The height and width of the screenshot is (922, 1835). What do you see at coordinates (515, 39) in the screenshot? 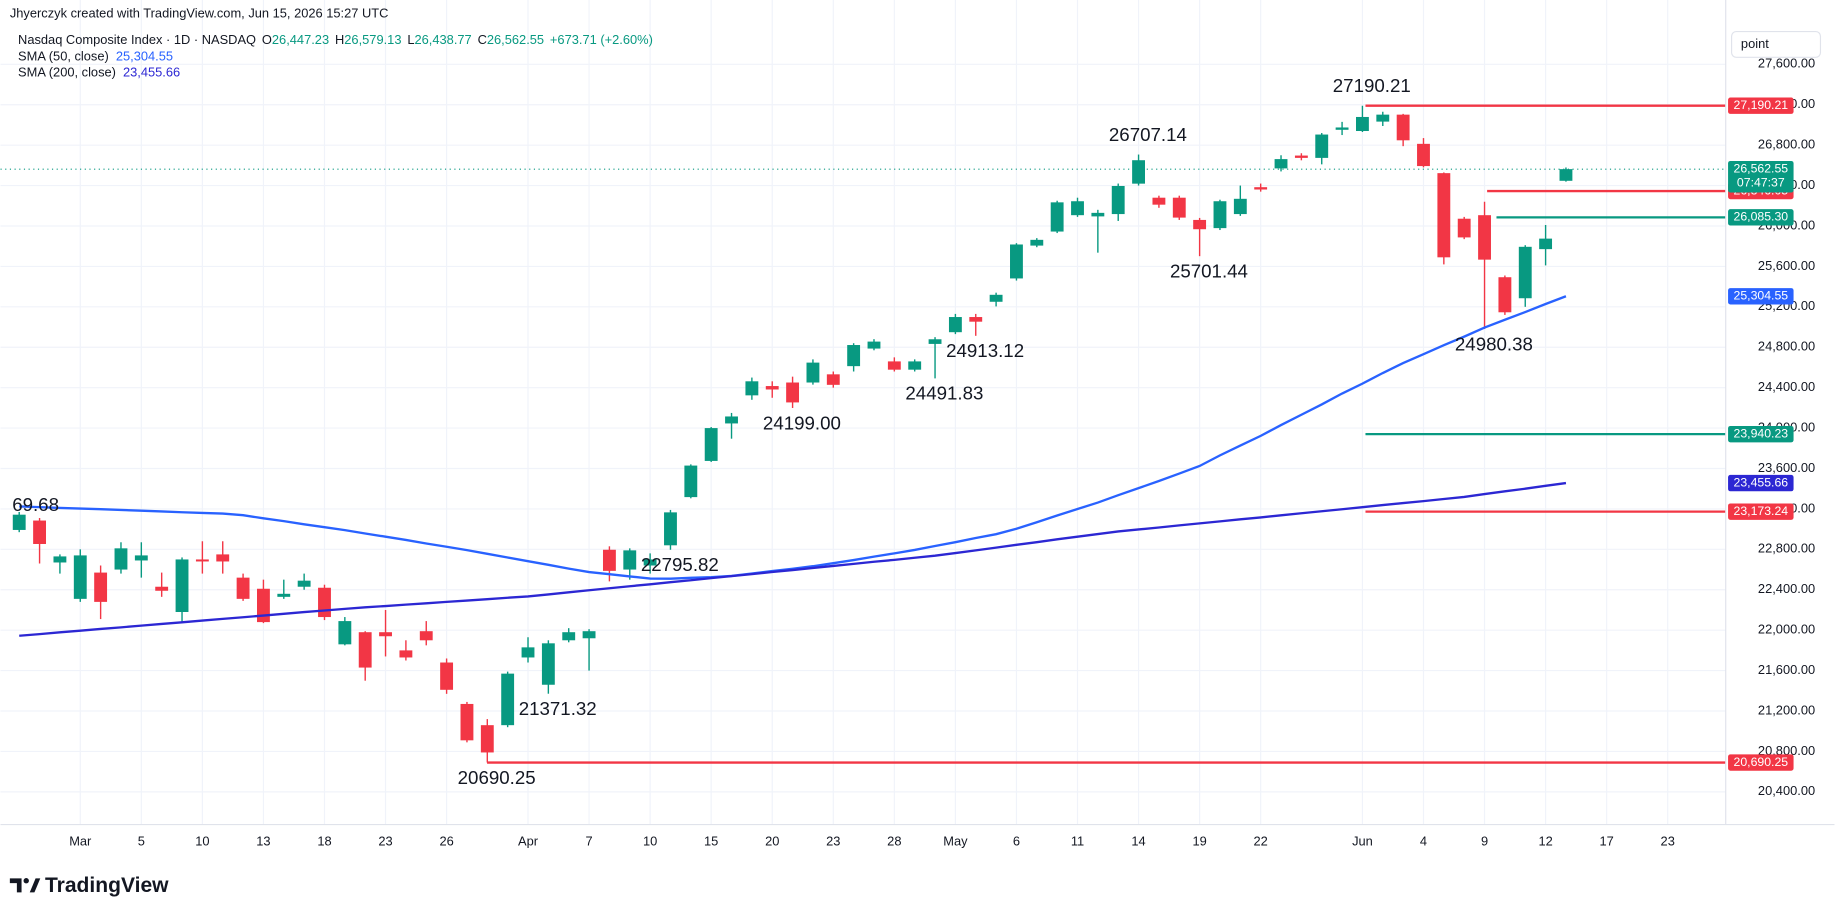
I see `legend-value: 26,562.55` at bounding box center [515, 39].